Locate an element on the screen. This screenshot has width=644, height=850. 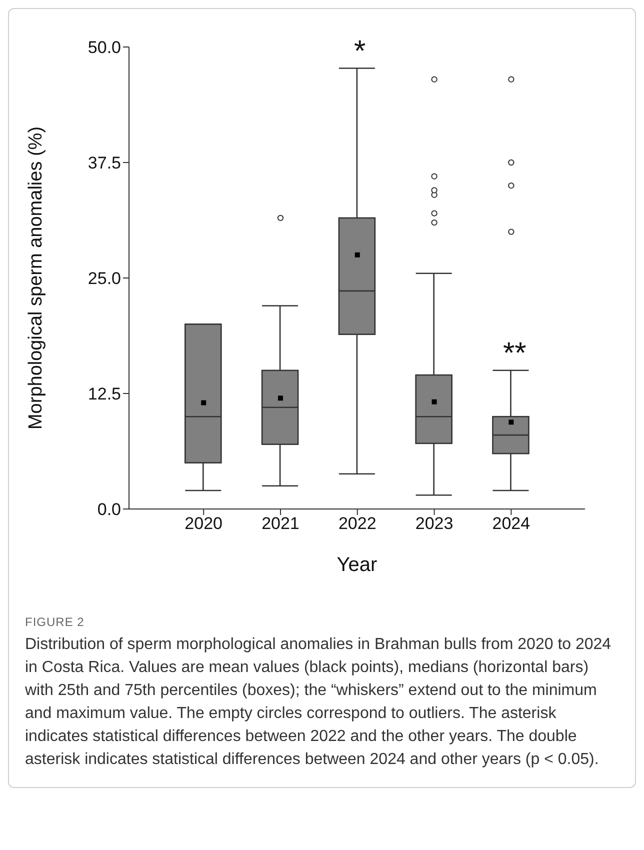
y-tick-label: 37.5 is located at coordinates (104, 163).